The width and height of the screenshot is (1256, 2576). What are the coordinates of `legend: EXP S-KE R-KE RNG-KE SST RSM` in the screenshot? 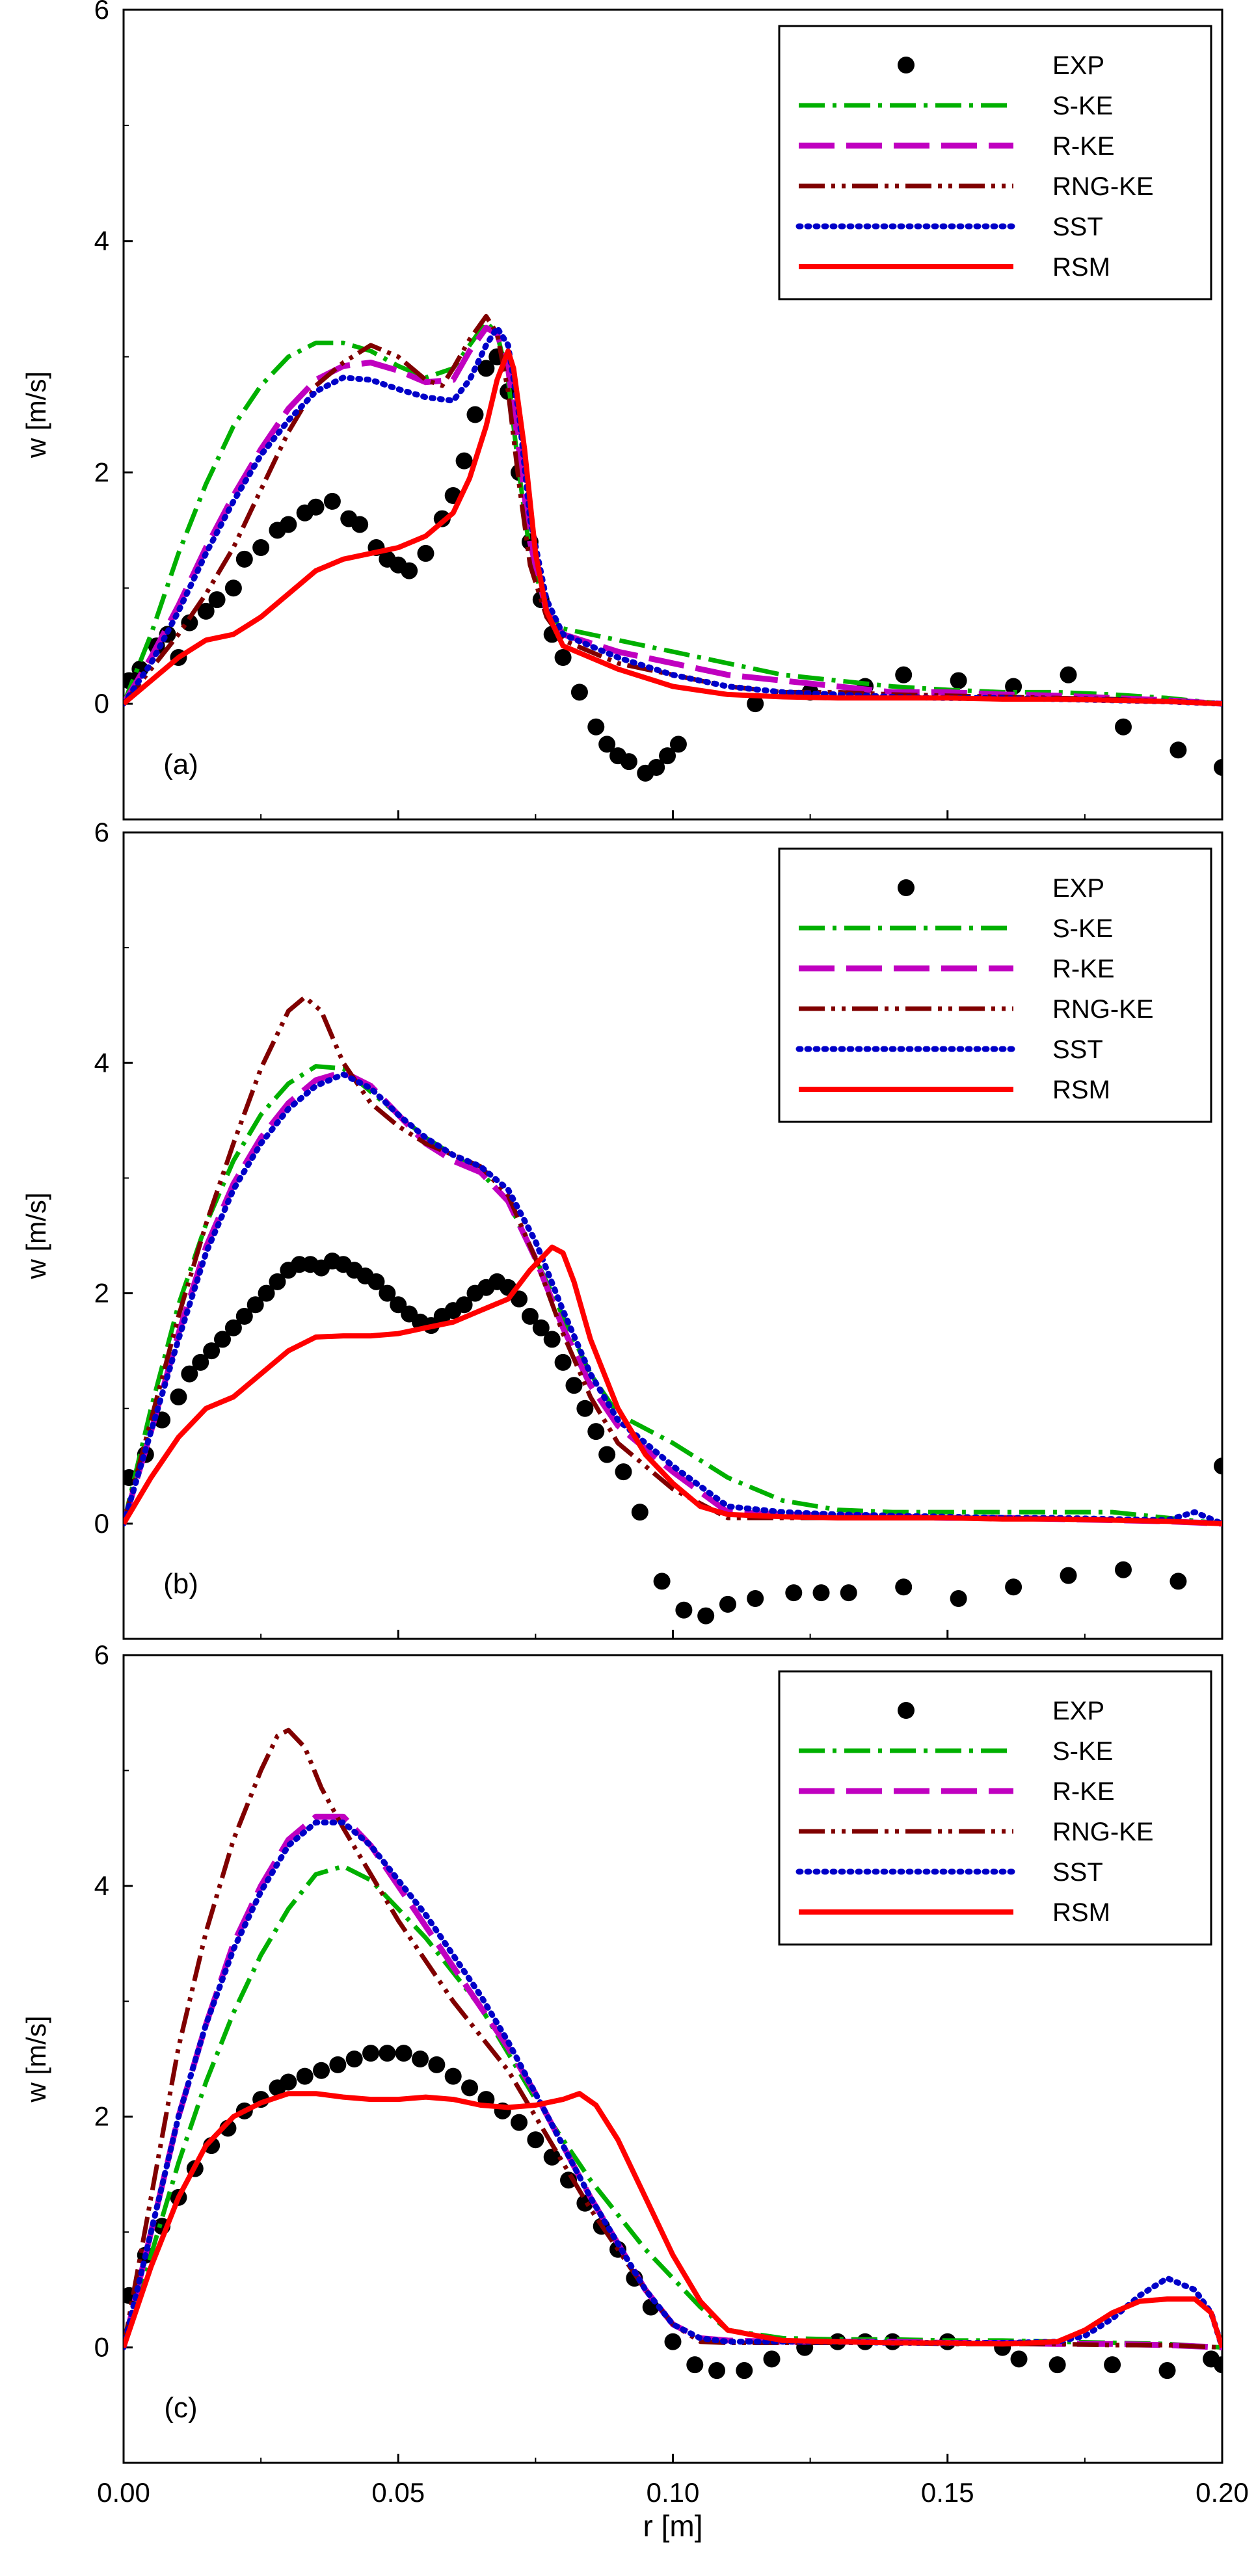 It's located at (995, 1808).